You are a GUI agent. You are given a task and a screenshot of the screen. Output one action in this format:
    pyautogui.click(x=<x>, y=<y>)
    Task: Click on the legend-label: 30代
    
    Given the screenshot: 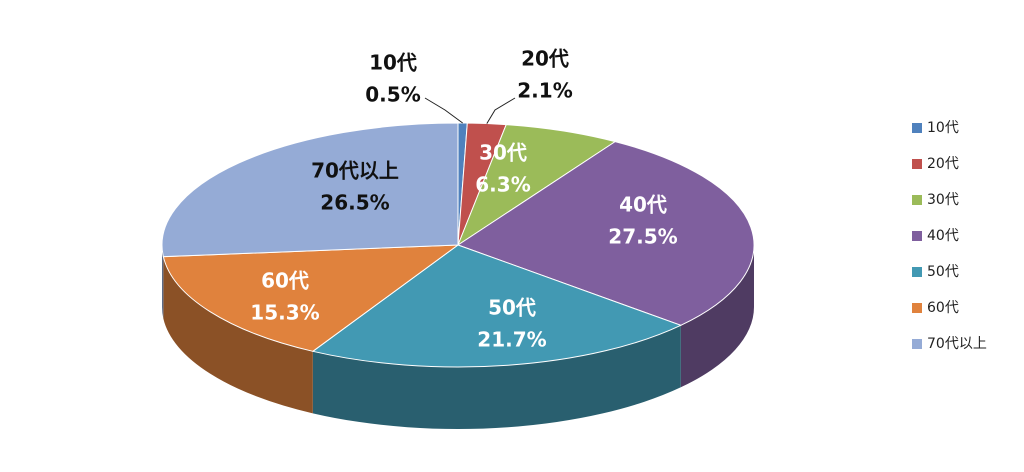 What is the action you would take?
    pyautogui.click(x=943, y=200)
    